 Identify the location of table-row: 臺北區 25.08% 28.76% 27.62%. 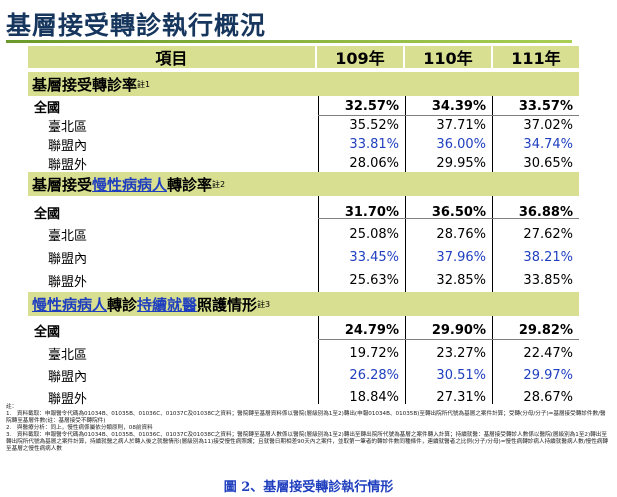
(310, 235).